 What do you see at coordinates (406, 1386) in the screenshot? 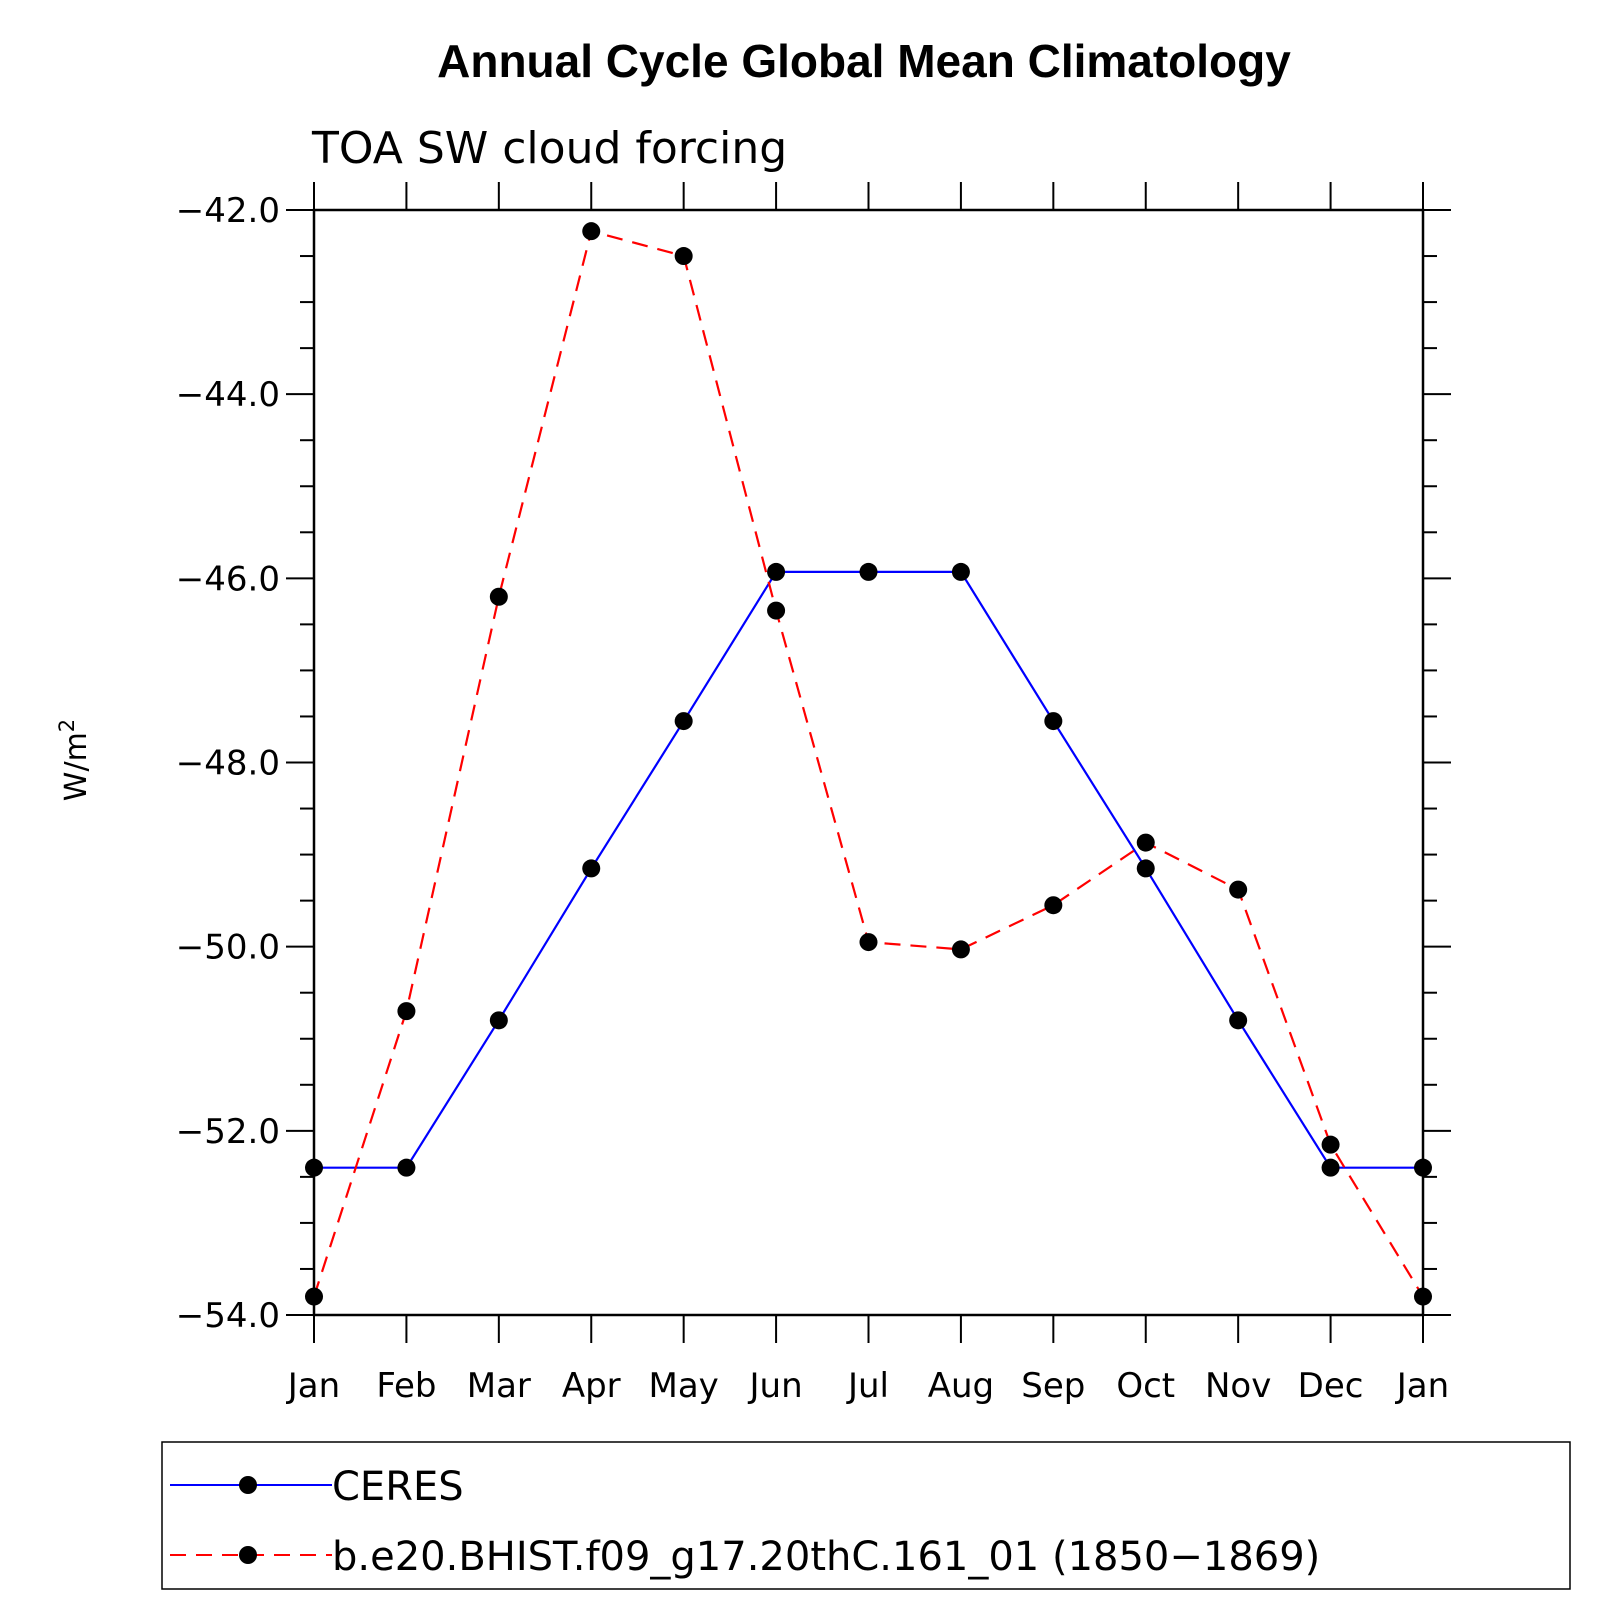
I see `x-tick-label: Feb` at bounding box center [406, 1386].